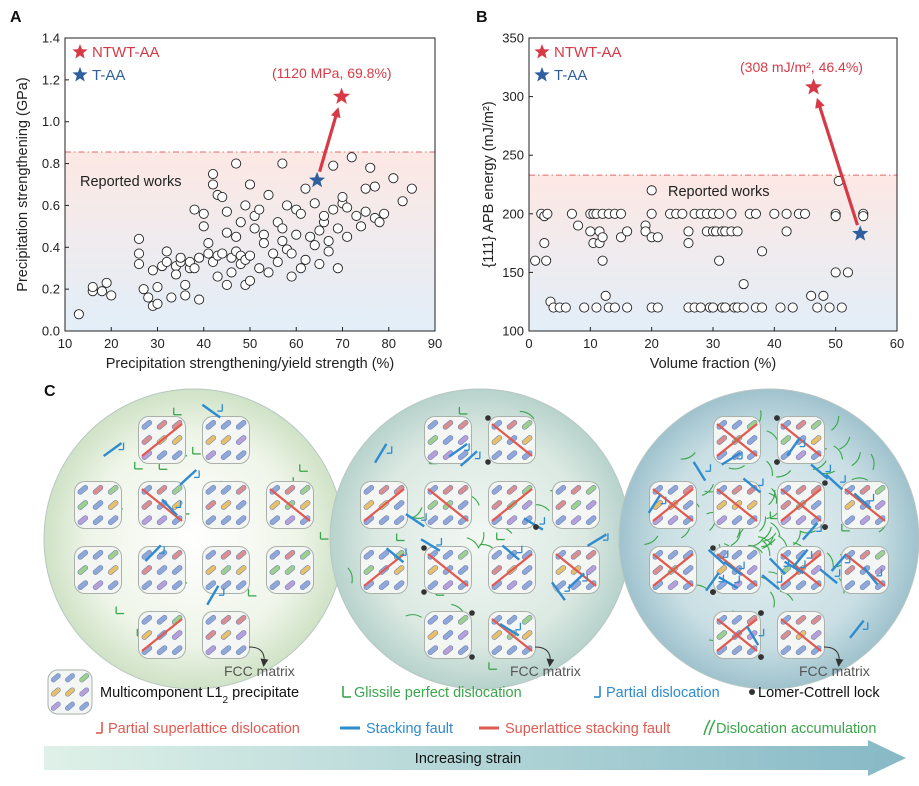  What do you see at coordinates (825, 527) in the screenshot?
I see `lomer-cottrell-lock` at bounding box center [825, 527].